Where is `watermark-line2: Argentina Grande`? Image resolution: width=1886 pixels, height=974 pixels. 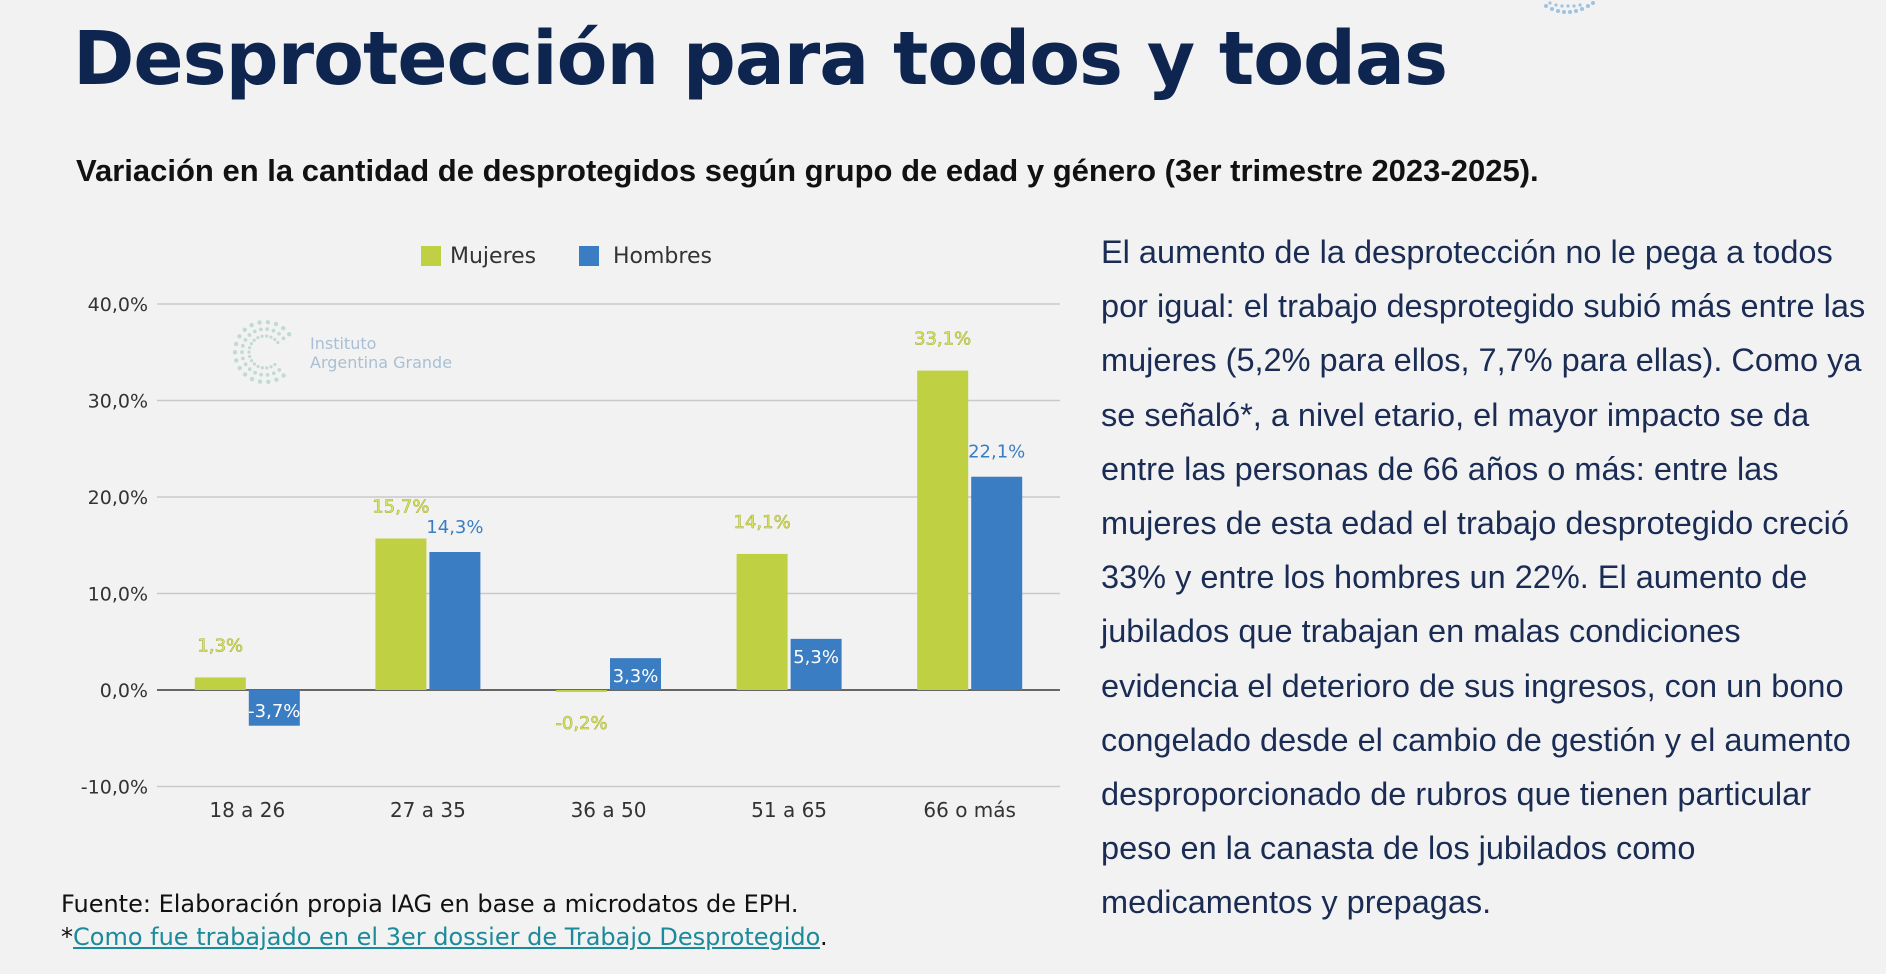
watermark-line2: Argentina Grande is located at coordinates (381, 362).